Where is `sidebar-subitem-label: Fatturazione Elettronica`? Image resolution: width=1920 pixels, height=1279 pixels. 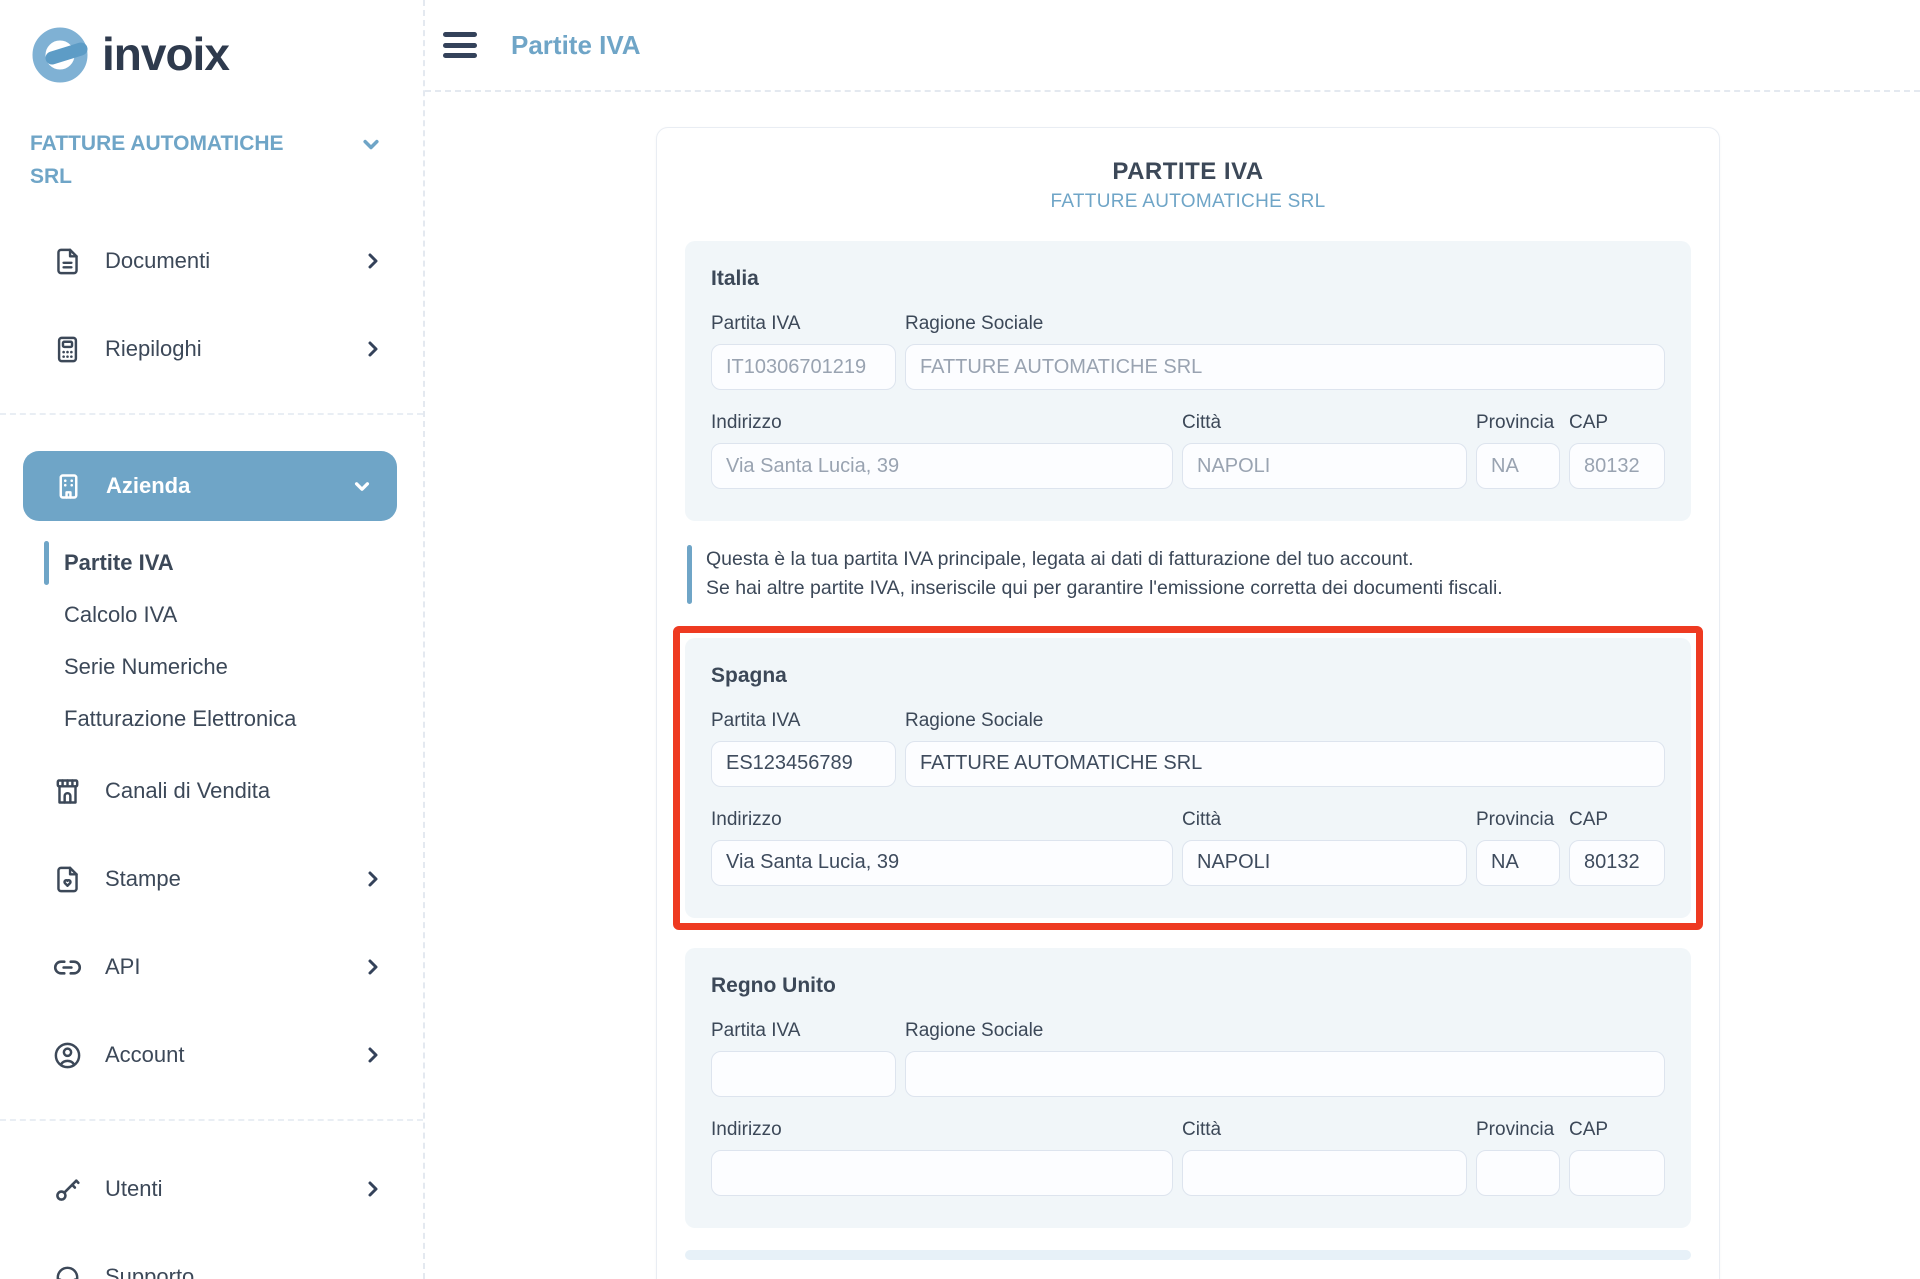 sidebar-subitem-label: Fatturazione Elettronica is located at coordinates (180, 719).